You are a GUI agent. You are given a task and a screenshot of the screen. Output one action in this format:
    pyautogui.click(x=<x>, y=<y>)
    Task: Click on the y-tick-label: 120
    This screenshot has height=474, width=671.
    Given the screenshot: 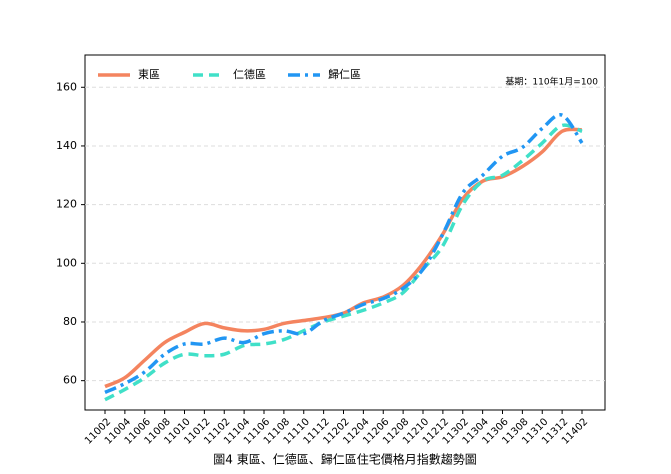 What is the action you would take?
    pyautogui.click(x=66, y=204)
    